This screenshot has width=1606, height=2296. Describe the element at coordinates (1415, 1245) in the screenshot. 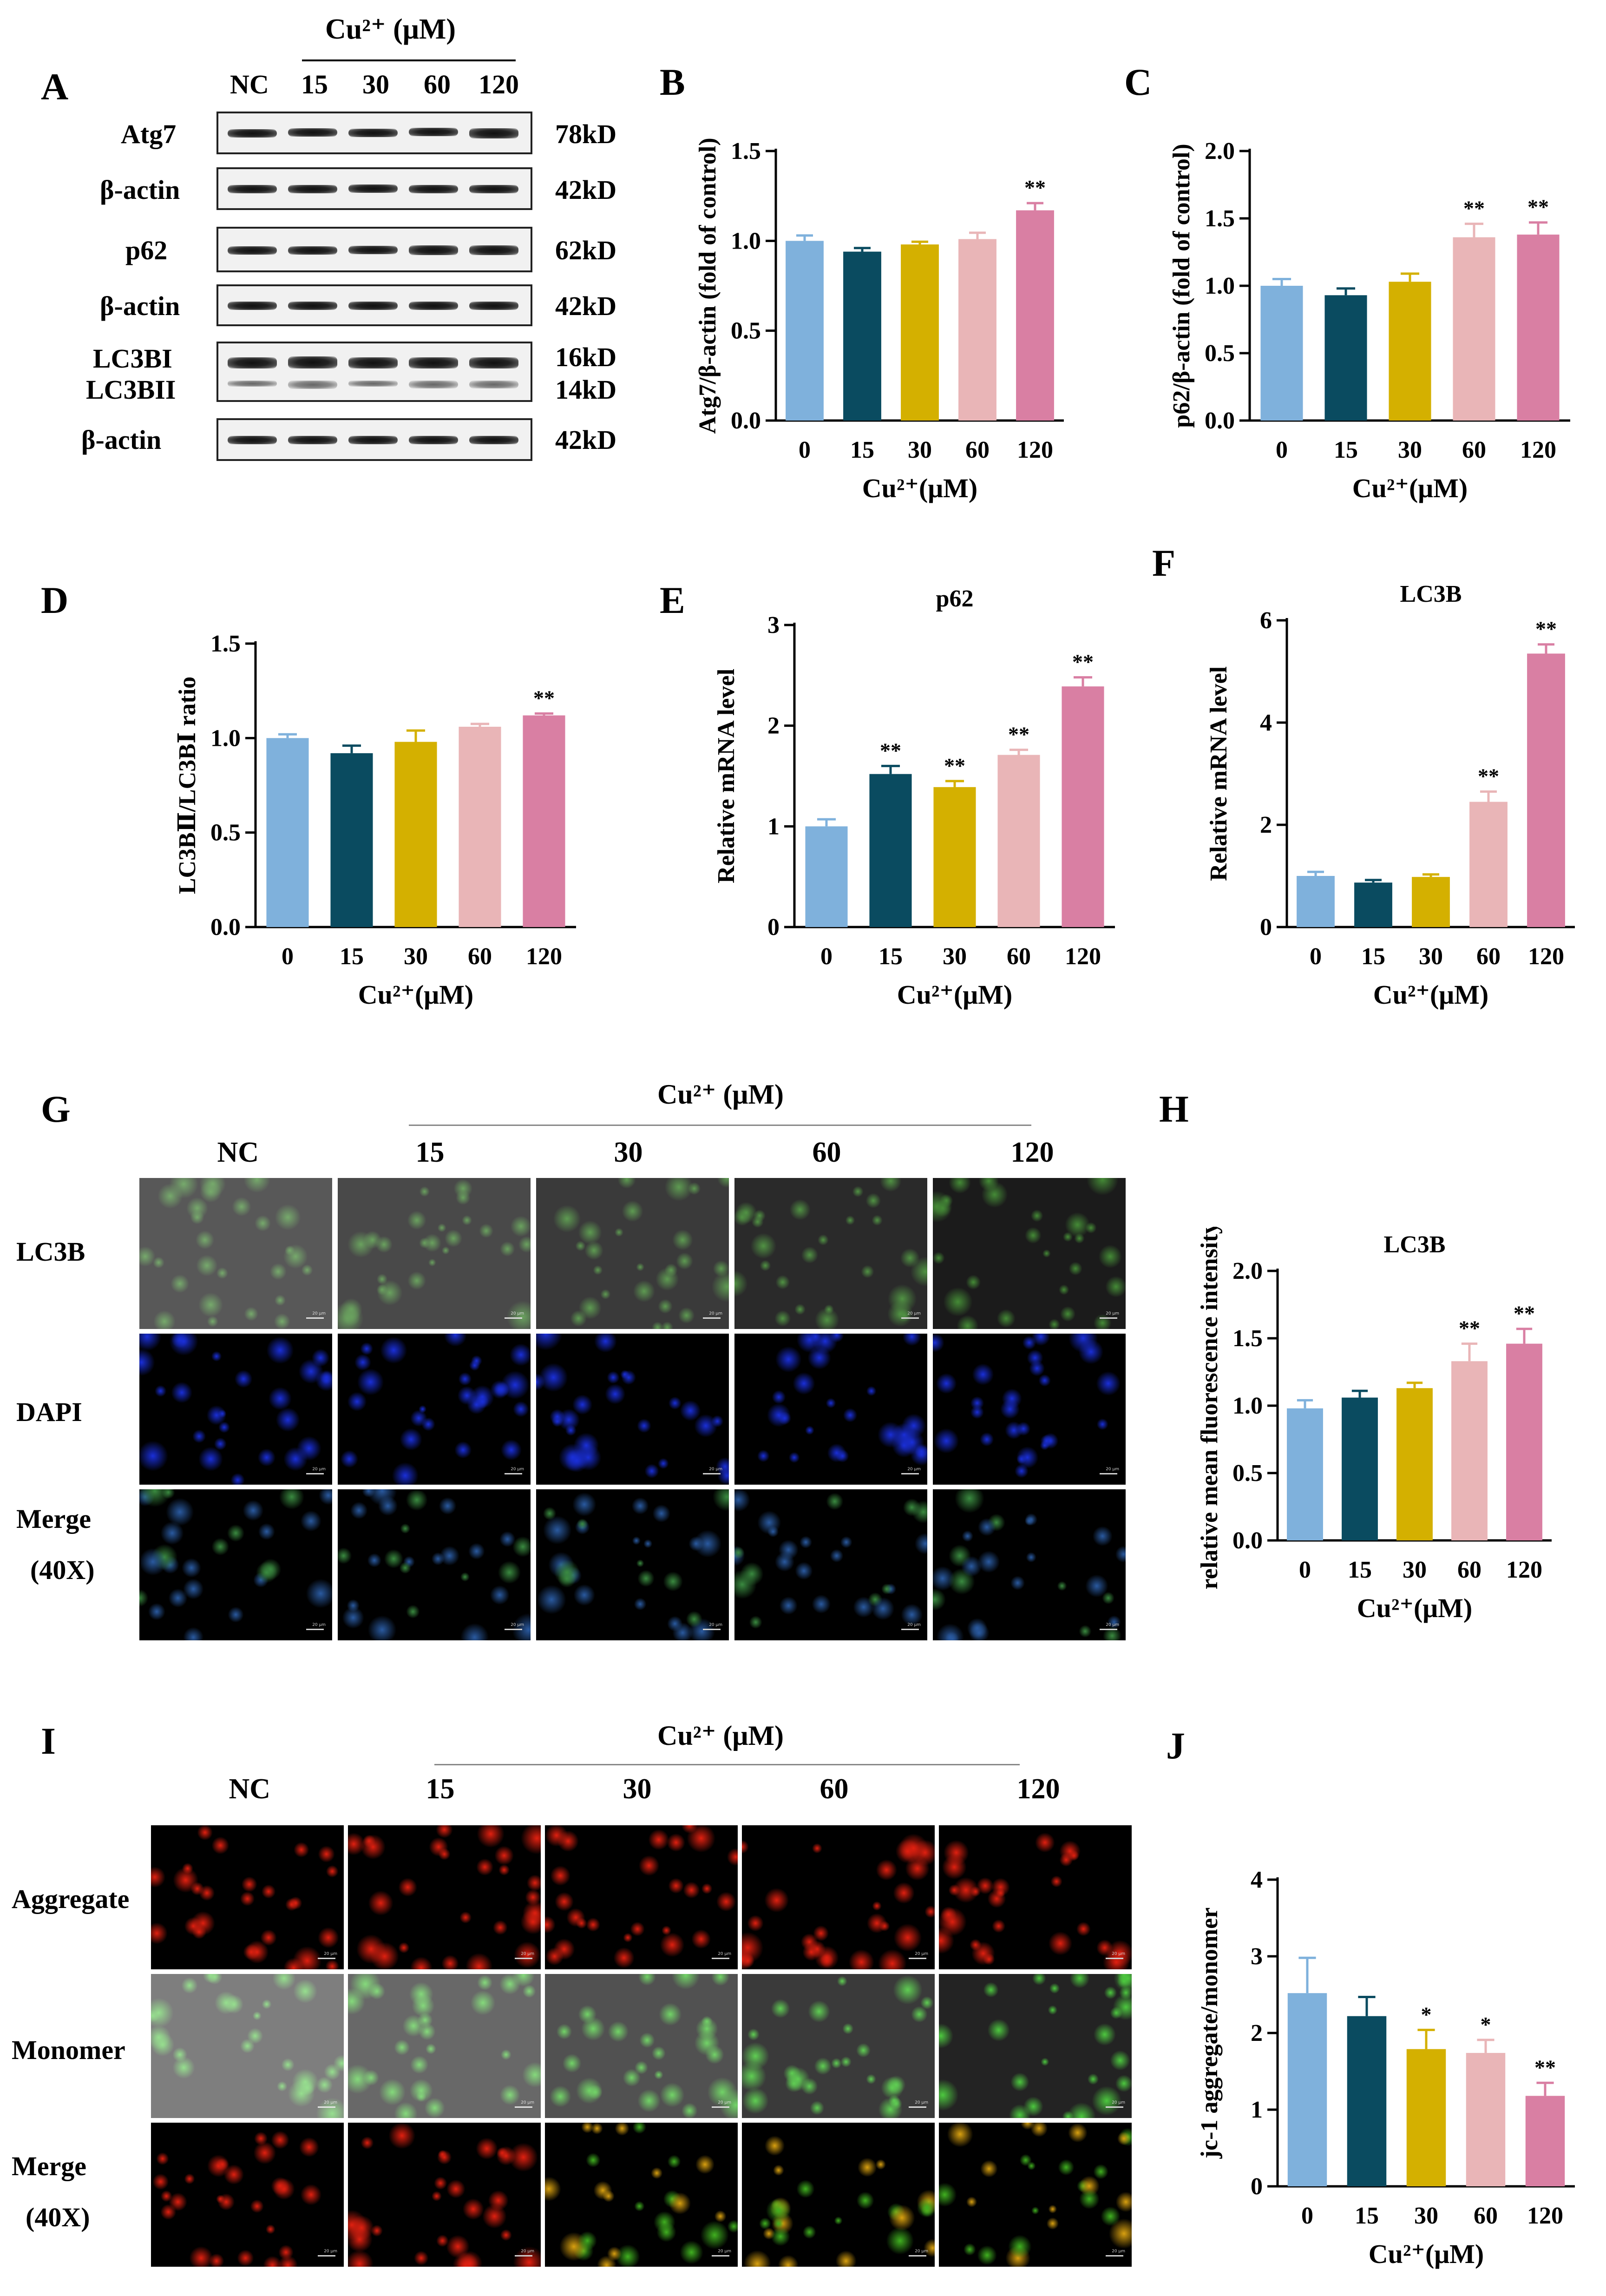

I see `chart-title: LC3B` at that location.